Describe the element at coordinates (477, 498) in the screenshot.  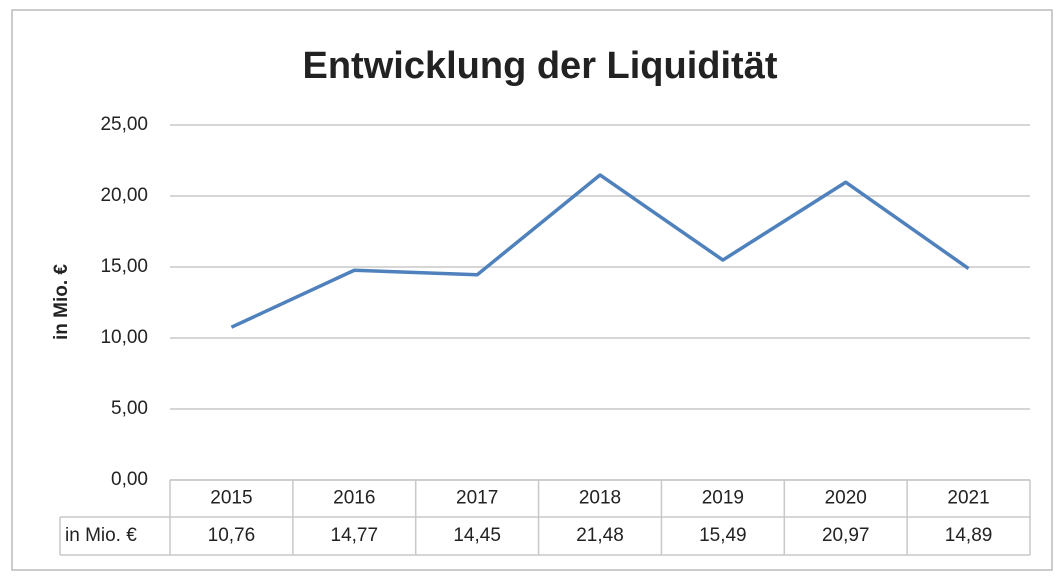
I see `x-tick-label: 2017` at that location.